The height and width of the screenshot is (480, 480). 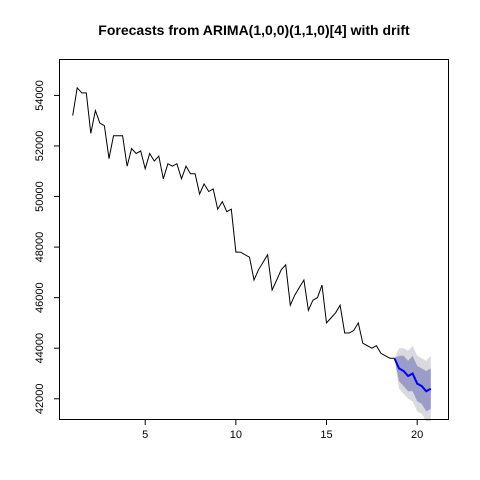 What do you see at coordinates (40, 398) in the screenshot?
I see `y-tick-label: 42000` at bounding box center [40, 398].